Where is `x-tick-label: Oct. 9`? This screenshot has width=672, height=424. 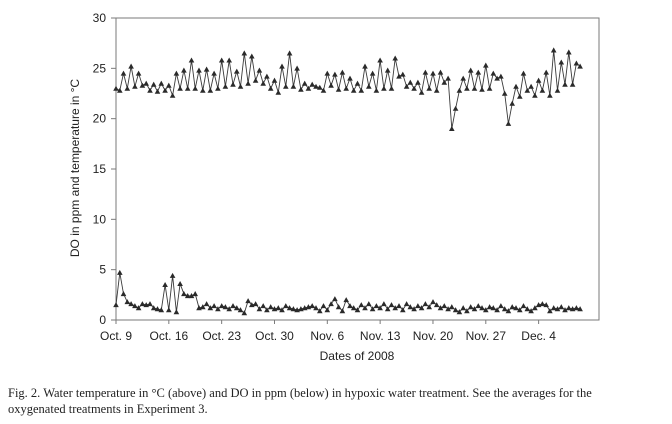 x-tick-label: Oct. 9 is located at coordinates (116, 336).